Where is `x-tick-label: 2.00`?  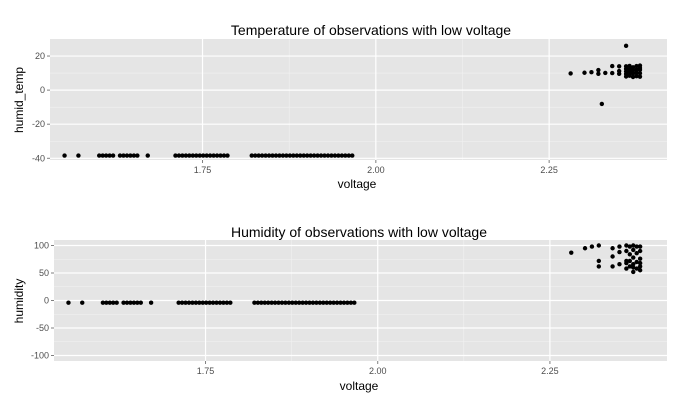
x-tick-label: 2.00 is located at coordinates (378, 371).